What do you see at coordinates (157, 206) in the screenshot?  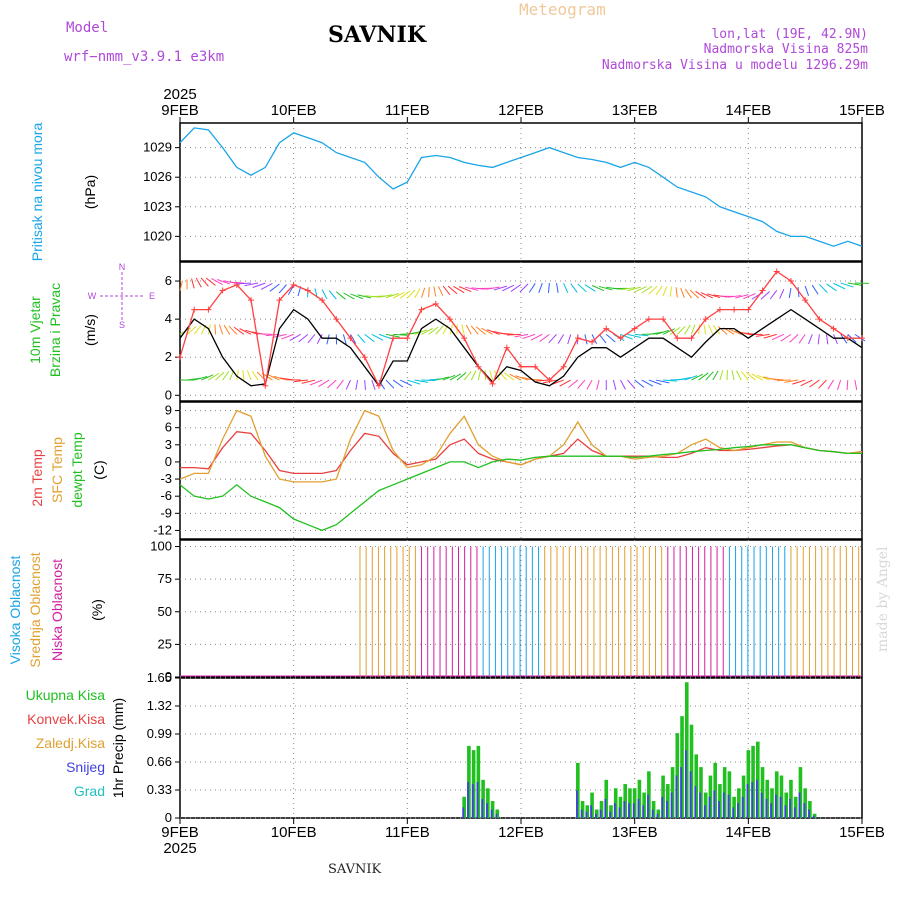 I see `y-tick-label: 1023` at bounding box center [157, 206].